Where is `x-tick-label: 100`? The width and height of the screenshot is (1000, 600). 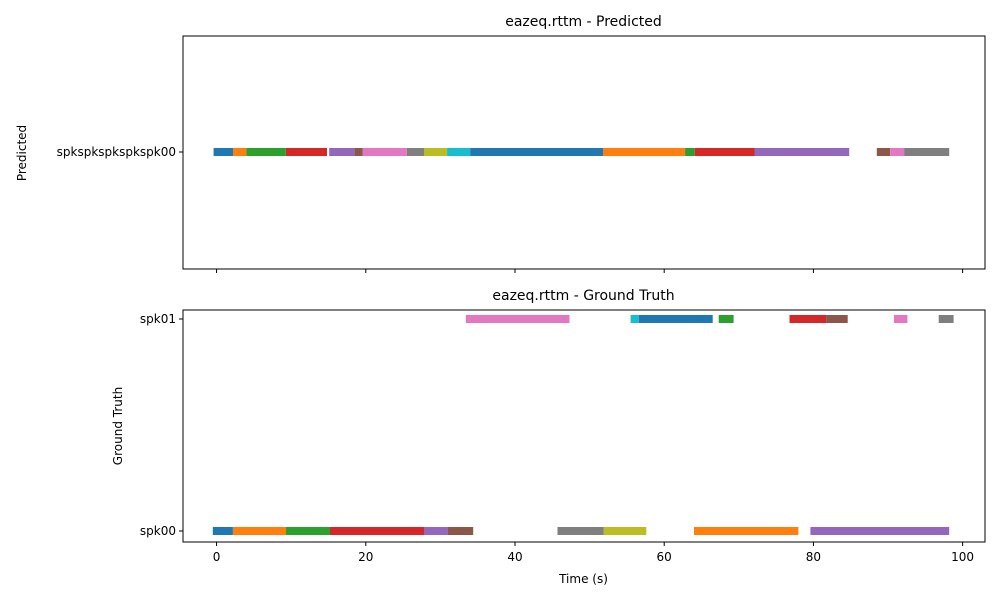 x-tick-label: 100 is located at coordinates (962, 557).